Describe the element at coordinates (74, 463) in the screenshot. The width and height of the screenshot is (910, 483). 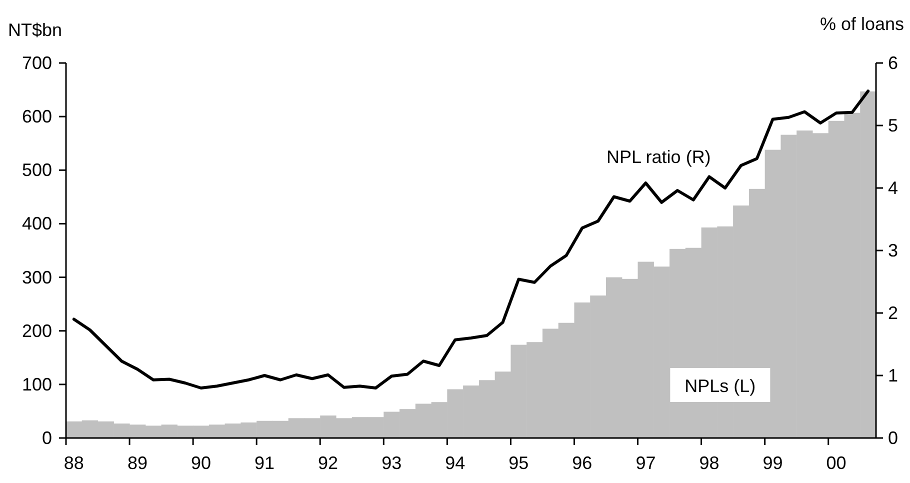
I see `x-tick-label: 88` at that location.